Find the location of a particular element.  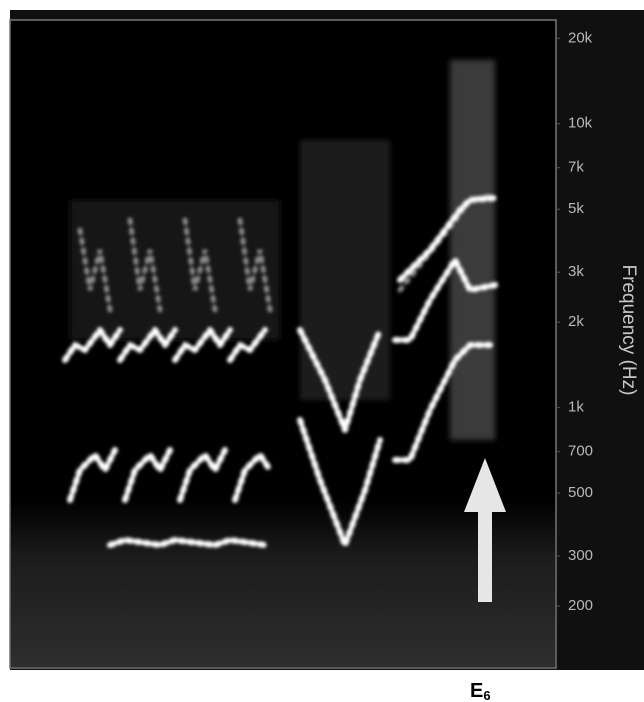

pitch-arrow is located at coordinates (485, 530).